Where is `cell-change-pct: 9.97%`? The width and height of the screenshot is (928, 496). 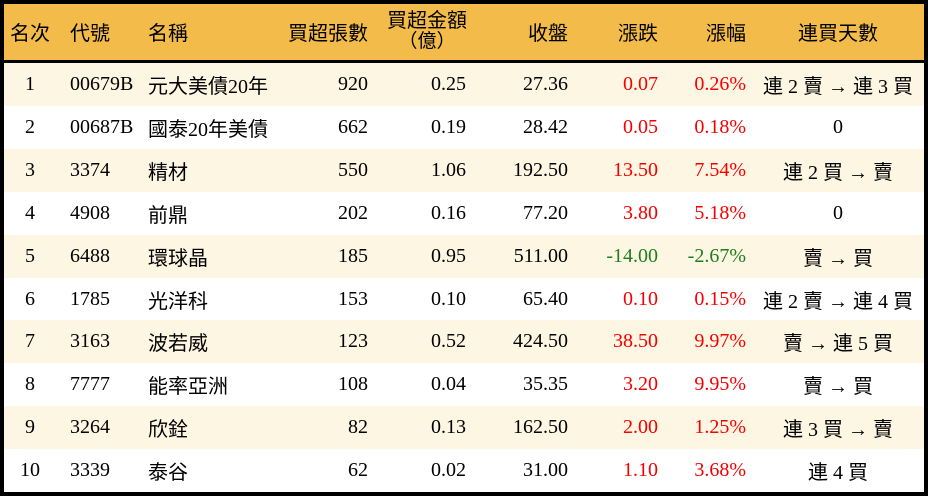
cell-change-pct: 9.97% is located at coordinates (720, 341).